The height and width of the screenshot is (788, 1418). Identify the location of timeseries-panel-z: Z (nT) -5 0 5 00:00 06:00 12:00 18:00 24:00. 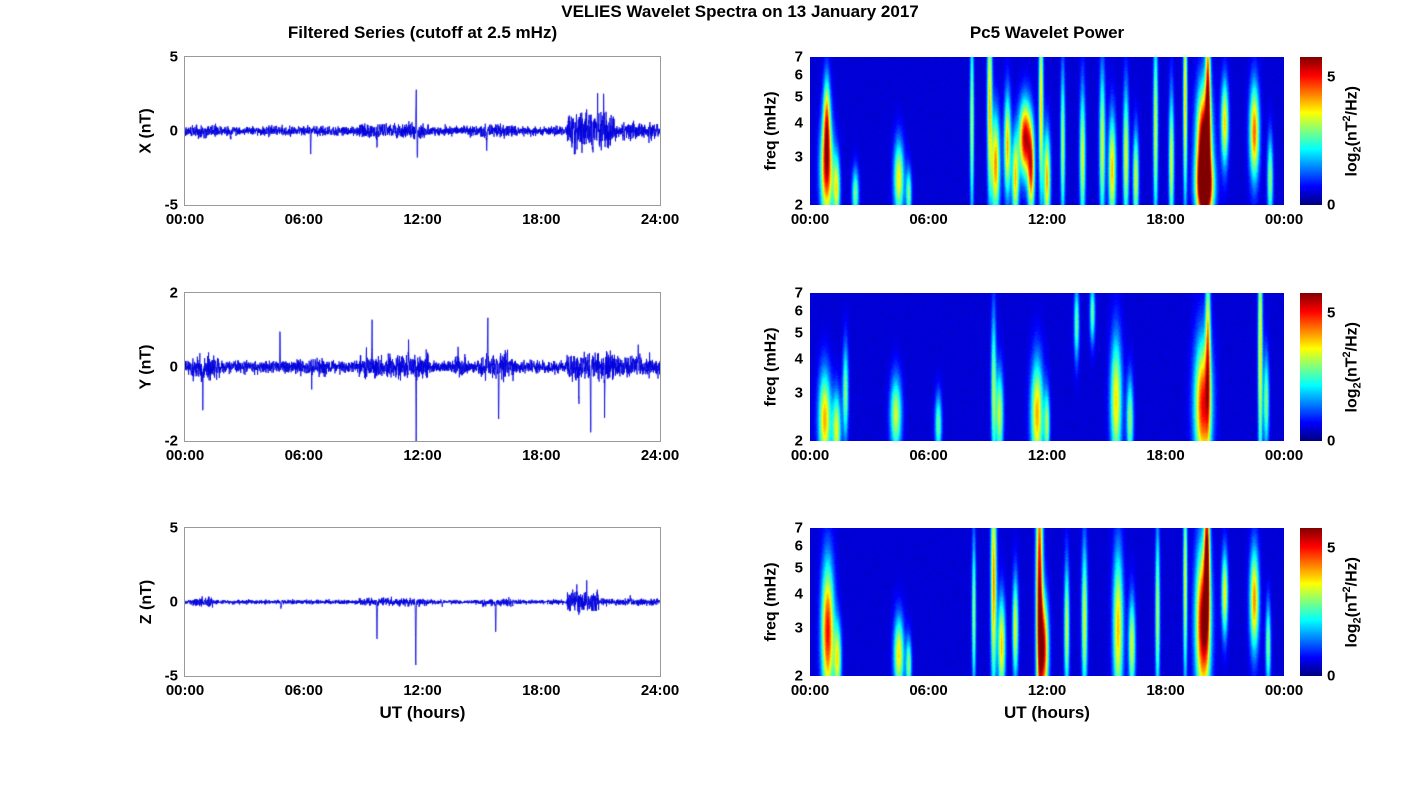
(408, 610).